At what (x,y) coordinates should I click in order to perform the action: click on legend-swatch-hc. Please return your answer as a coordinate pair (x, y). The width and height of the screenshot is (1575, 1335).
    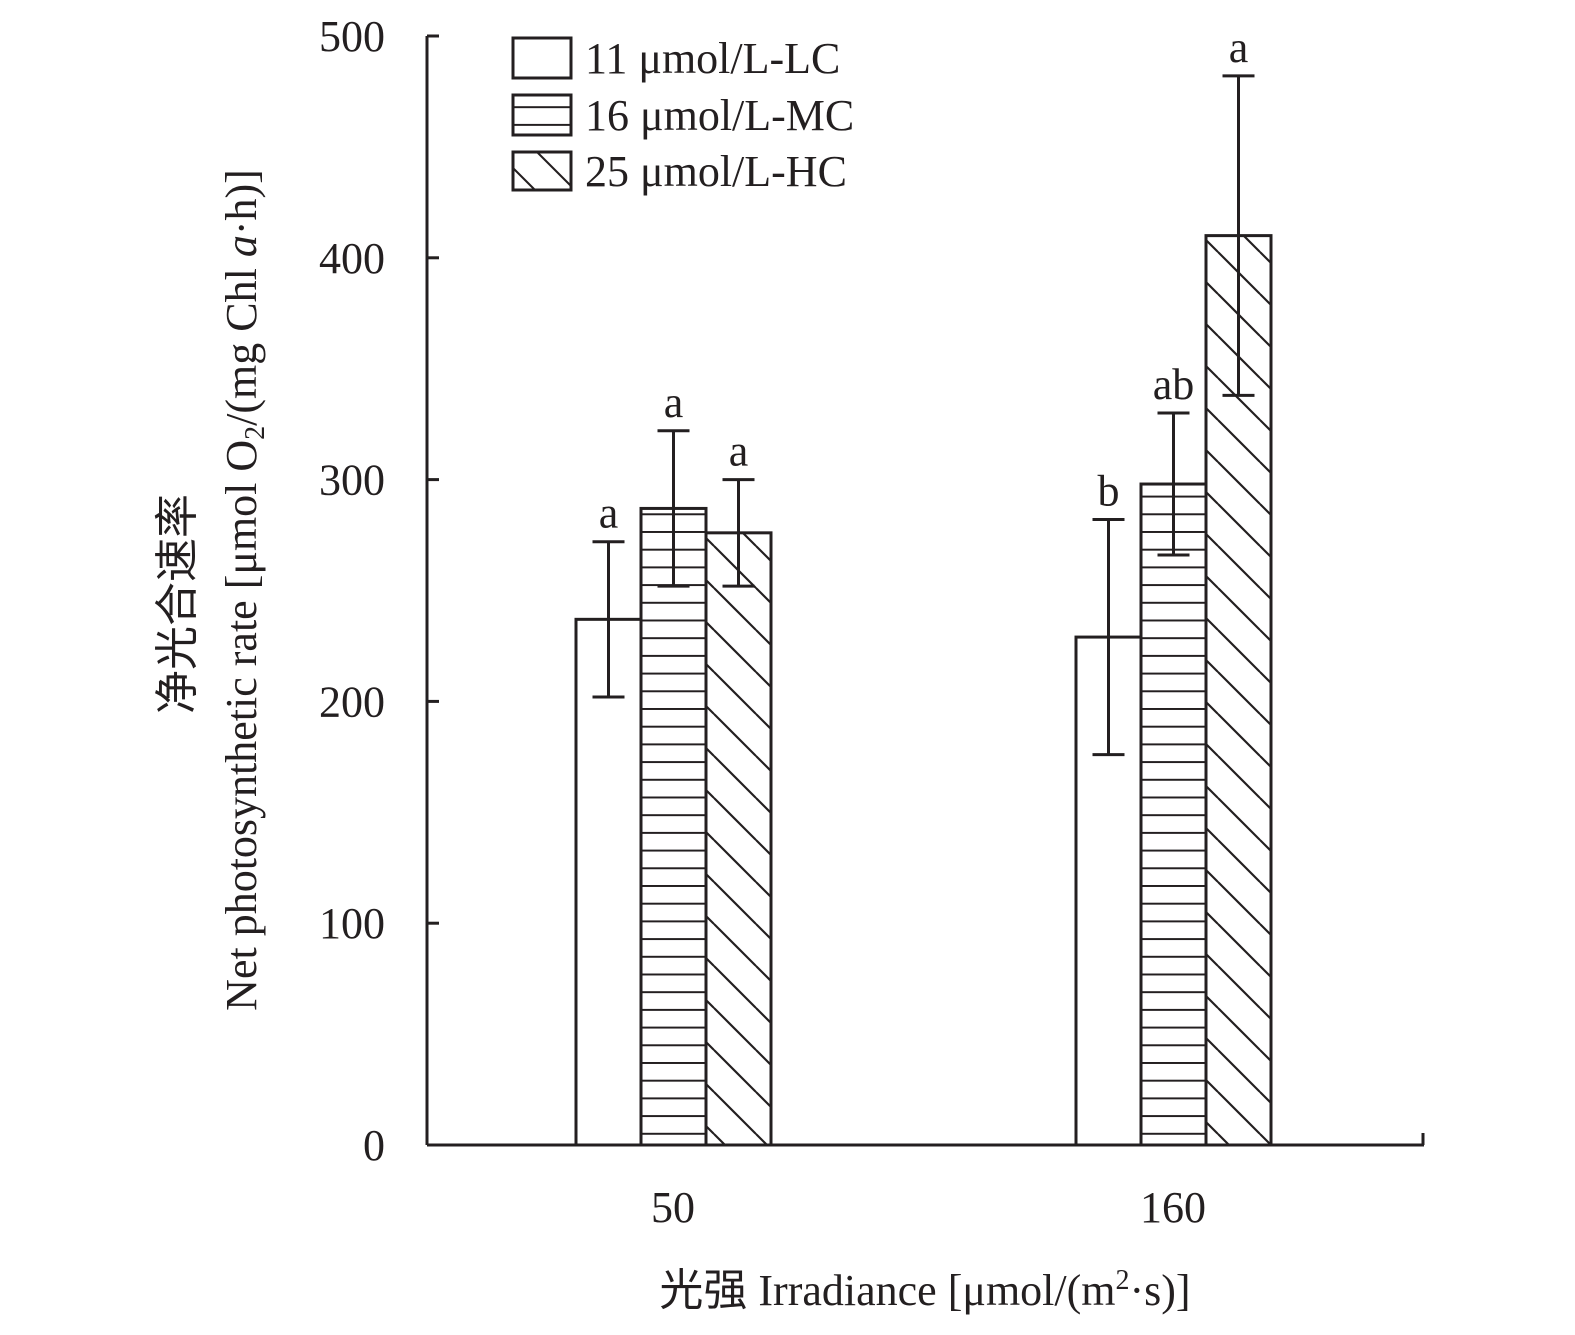
    Looking at the image, I should click on (542, 171).